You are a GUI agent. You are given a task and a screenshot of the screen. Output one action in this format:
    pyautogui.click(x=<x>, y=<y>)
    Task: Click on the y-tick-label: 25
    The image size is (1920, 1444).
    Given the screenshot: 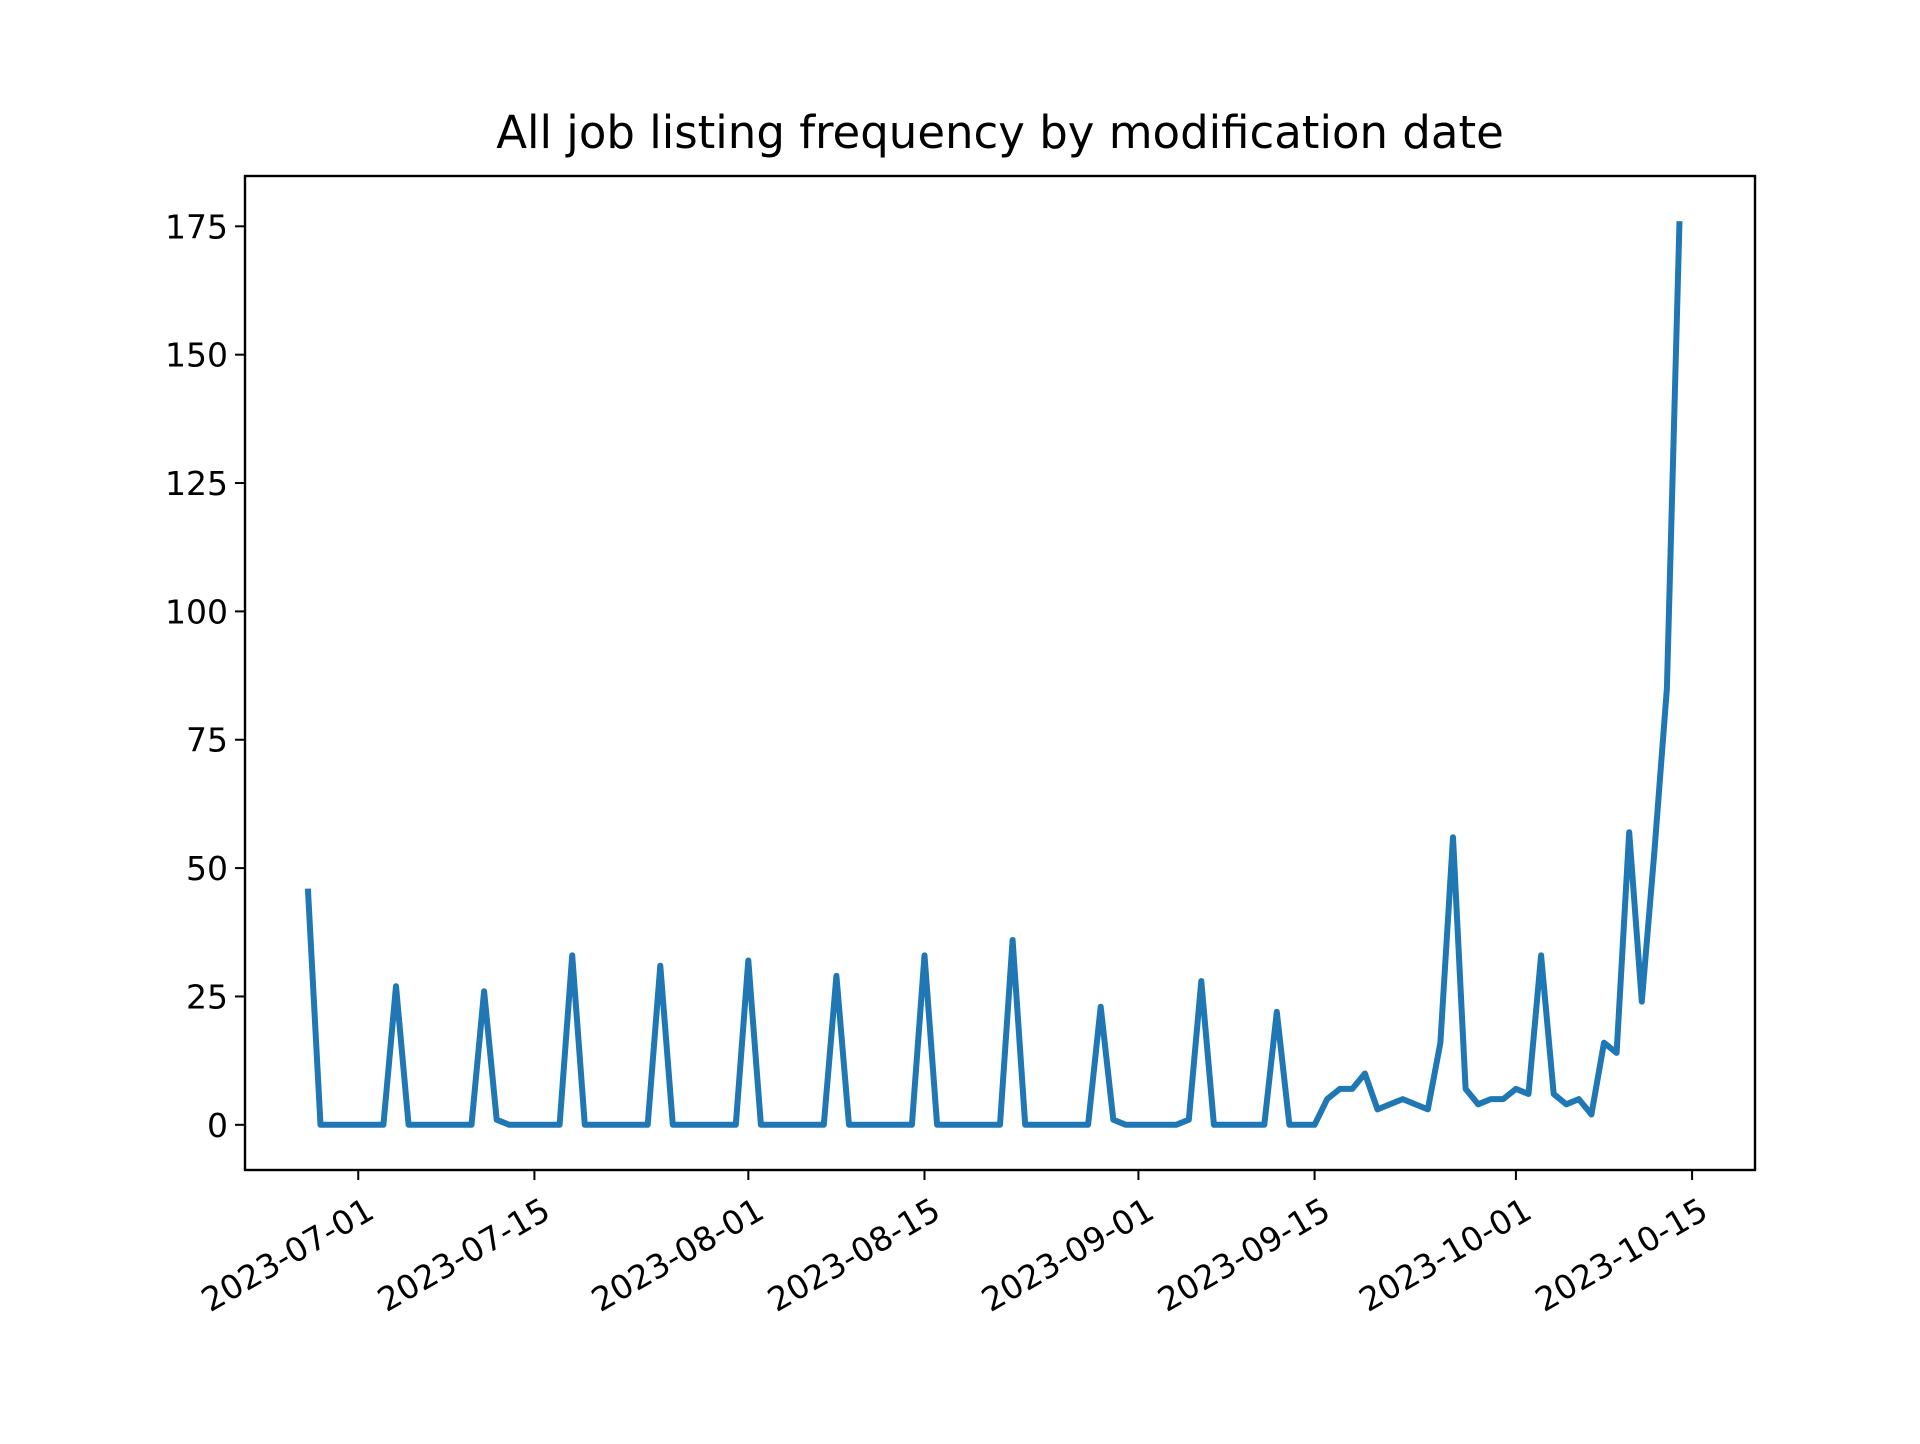 What is the action you would take?
    pyautogui.click(x=207, y=996)
    